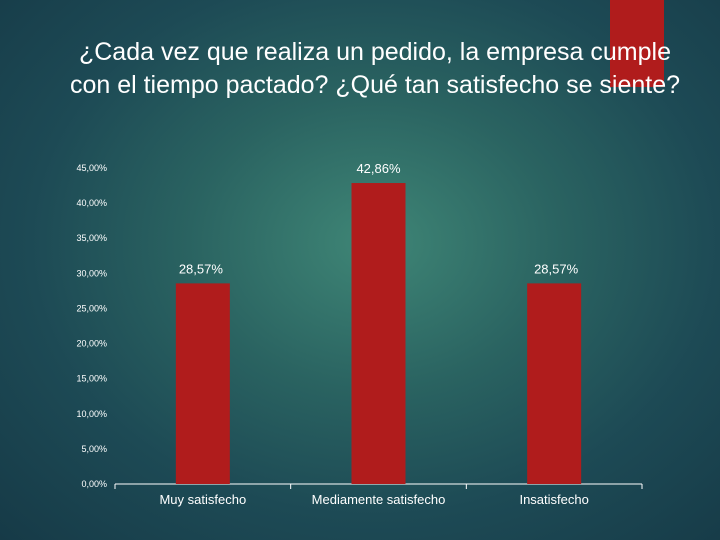 The image size is (720, 540). Describe the element at coordinates (91, 379) in the screenshot. I see `y-tick-label: 15,00%` at that location.